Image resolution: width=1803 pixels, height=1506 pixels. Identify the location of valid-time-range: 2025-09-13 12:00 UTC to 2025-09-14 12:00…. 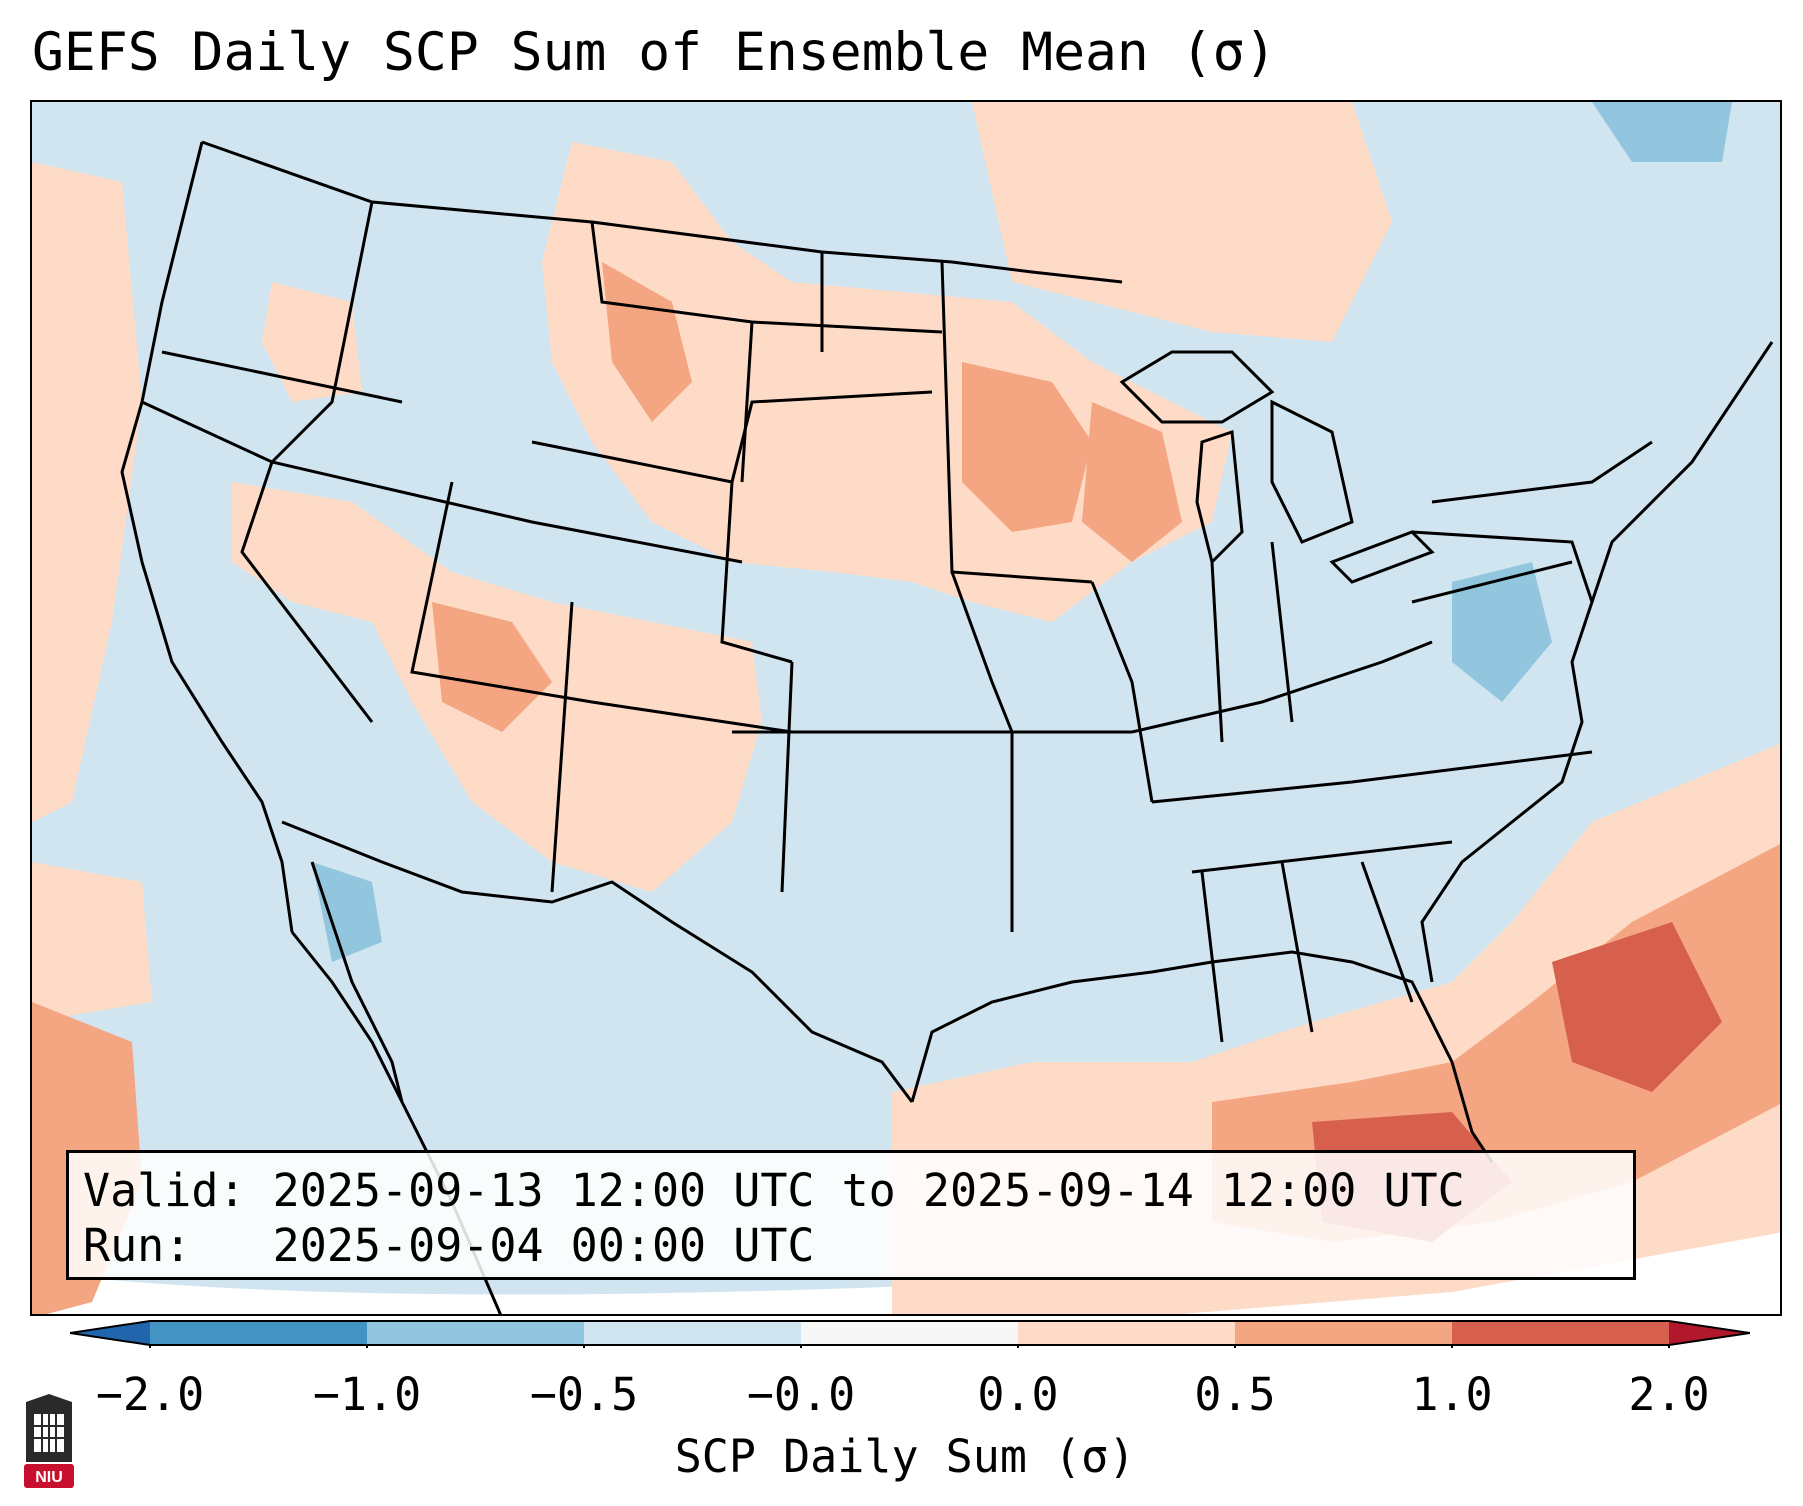
(868, 1190).